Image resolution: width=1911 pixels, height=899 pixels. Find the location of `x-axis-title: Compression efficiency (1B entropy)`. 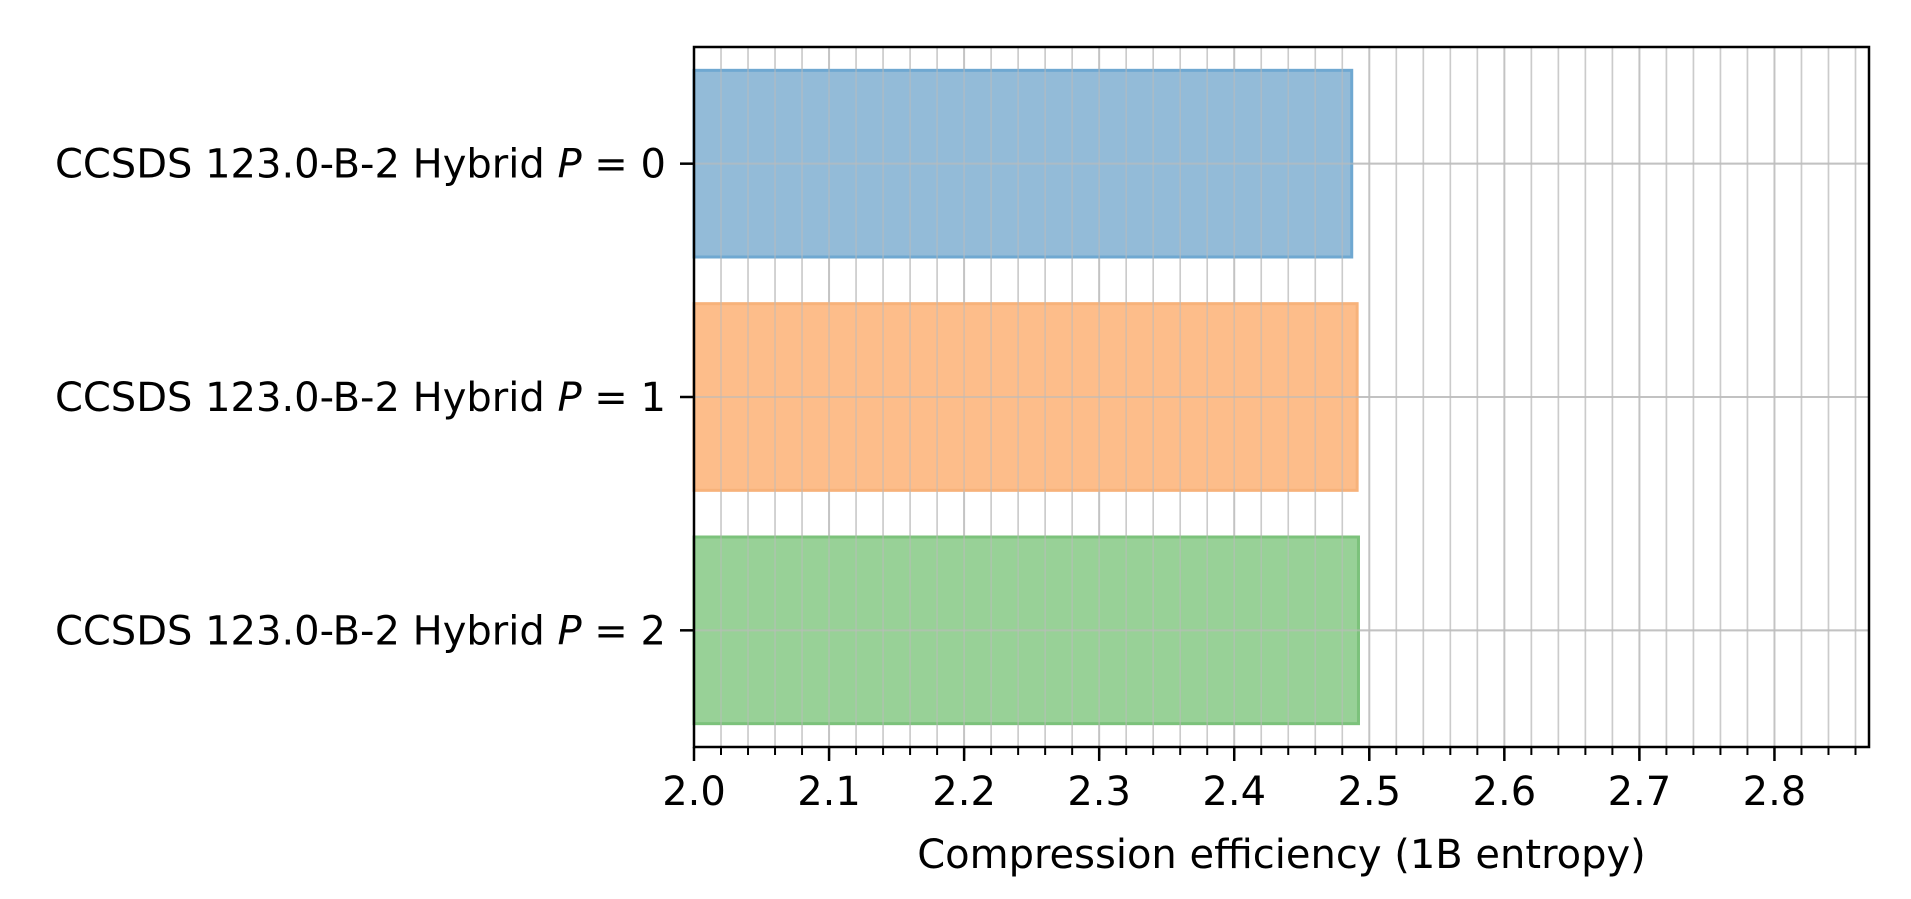

x-axis-title: Compression efficiency (1B entropy) is located at coordinates (1281, 855).